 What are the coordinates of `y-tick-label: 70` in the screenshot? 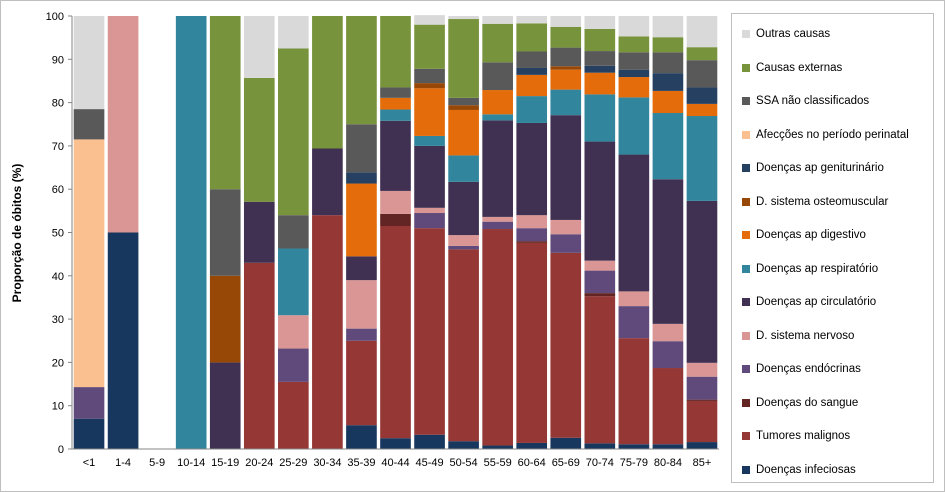 It's located at (58, 147).